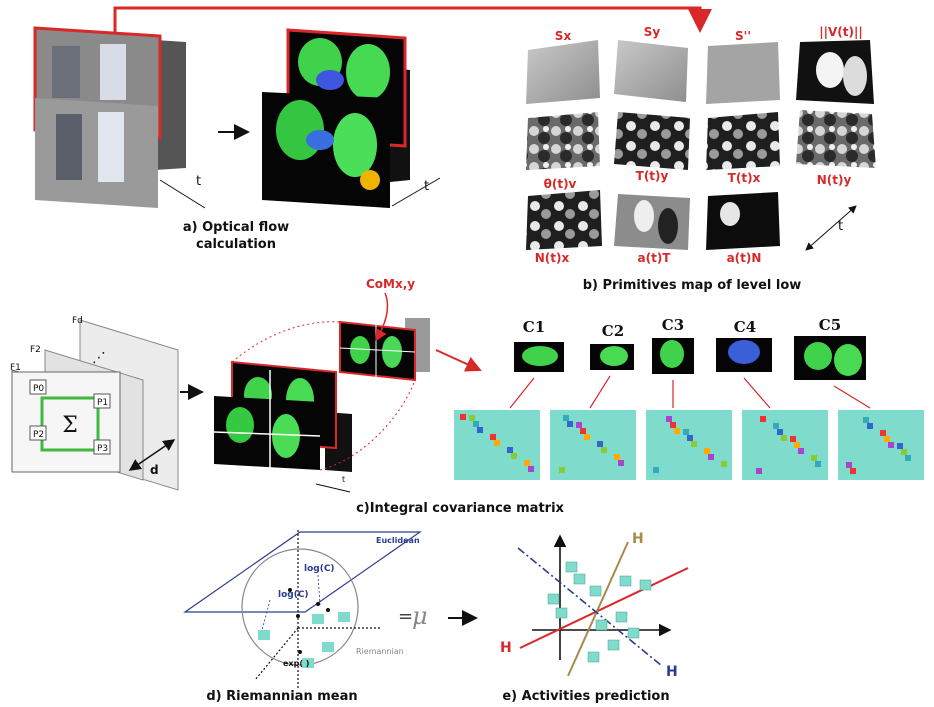 The height and width of the screenshot is (707, 934). What do you see at coordinates (296, 663) in the screenshot?
I see `exp-label: exp( )` at bounding box center [296, 663].